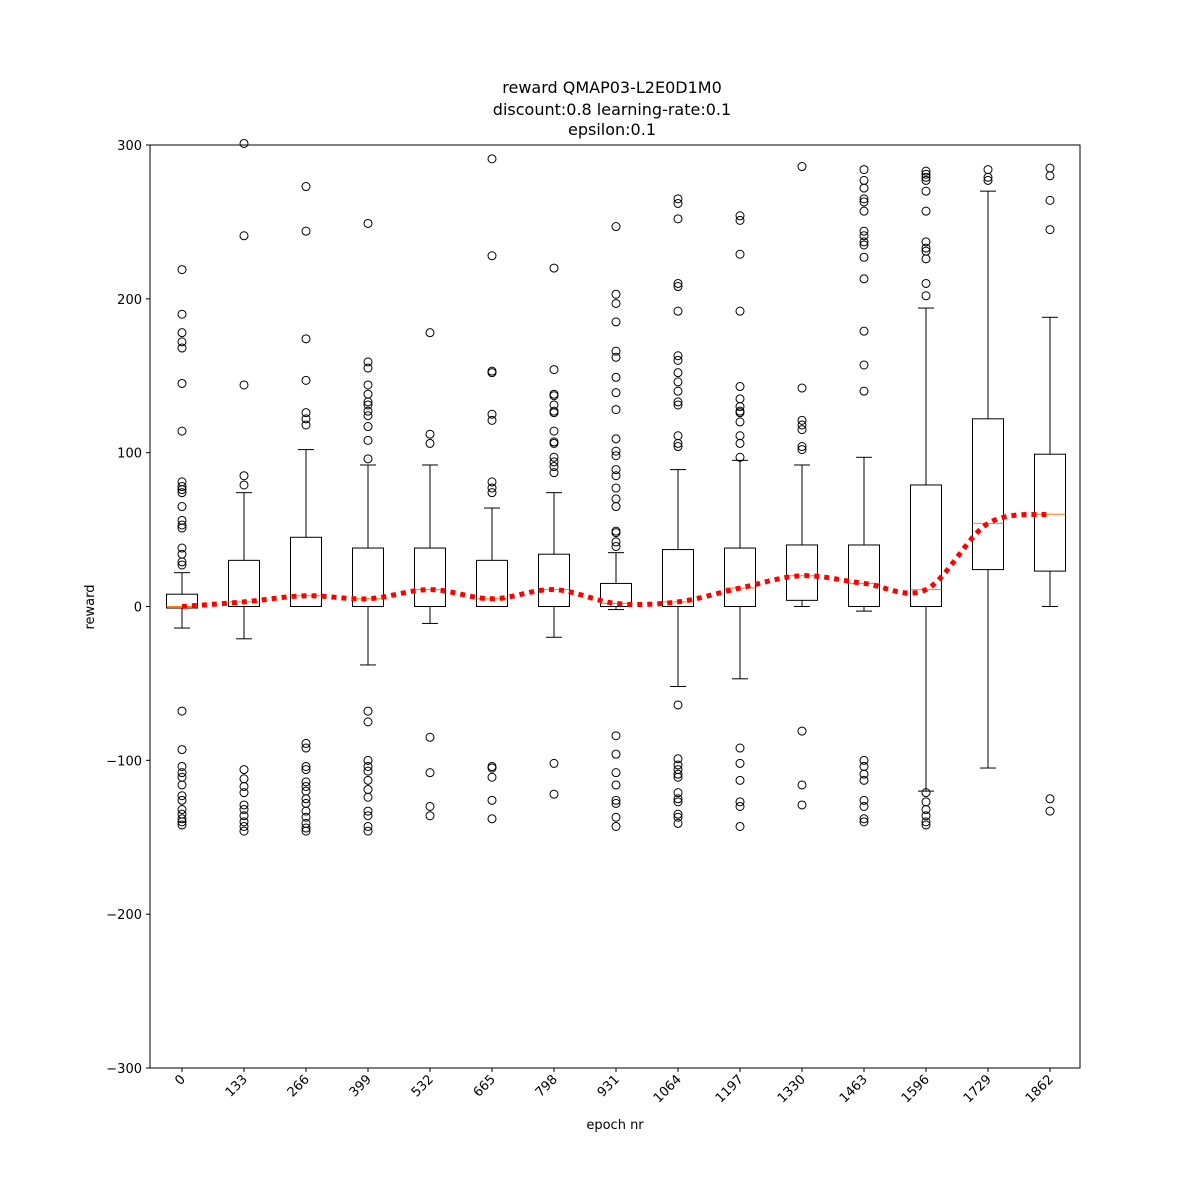 The height and width of the screenshot is (1204, 1200). Describe the element at coordinates (547, 1086) in the screenshot. I see `x-tick-label: 798` at that location.